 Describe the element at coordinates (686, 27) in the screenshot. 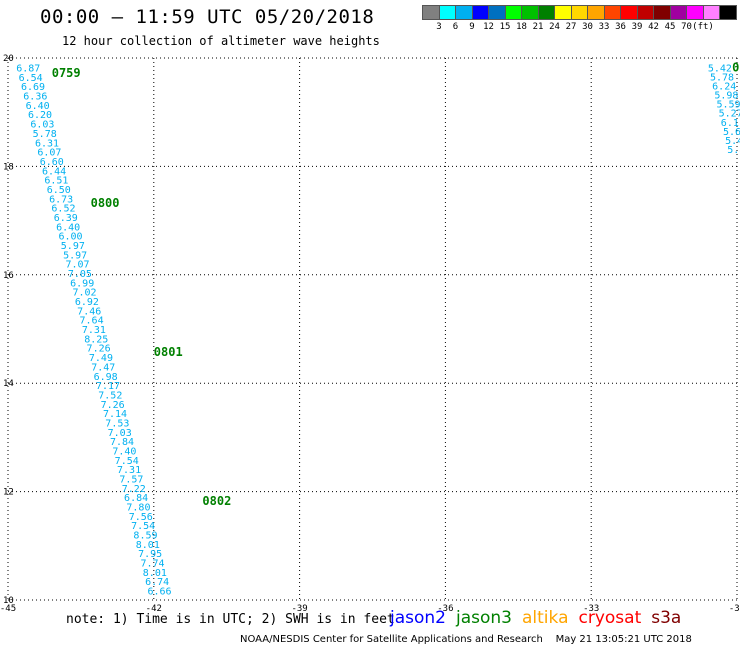

I see `legend-tick-label: 70` at that location.